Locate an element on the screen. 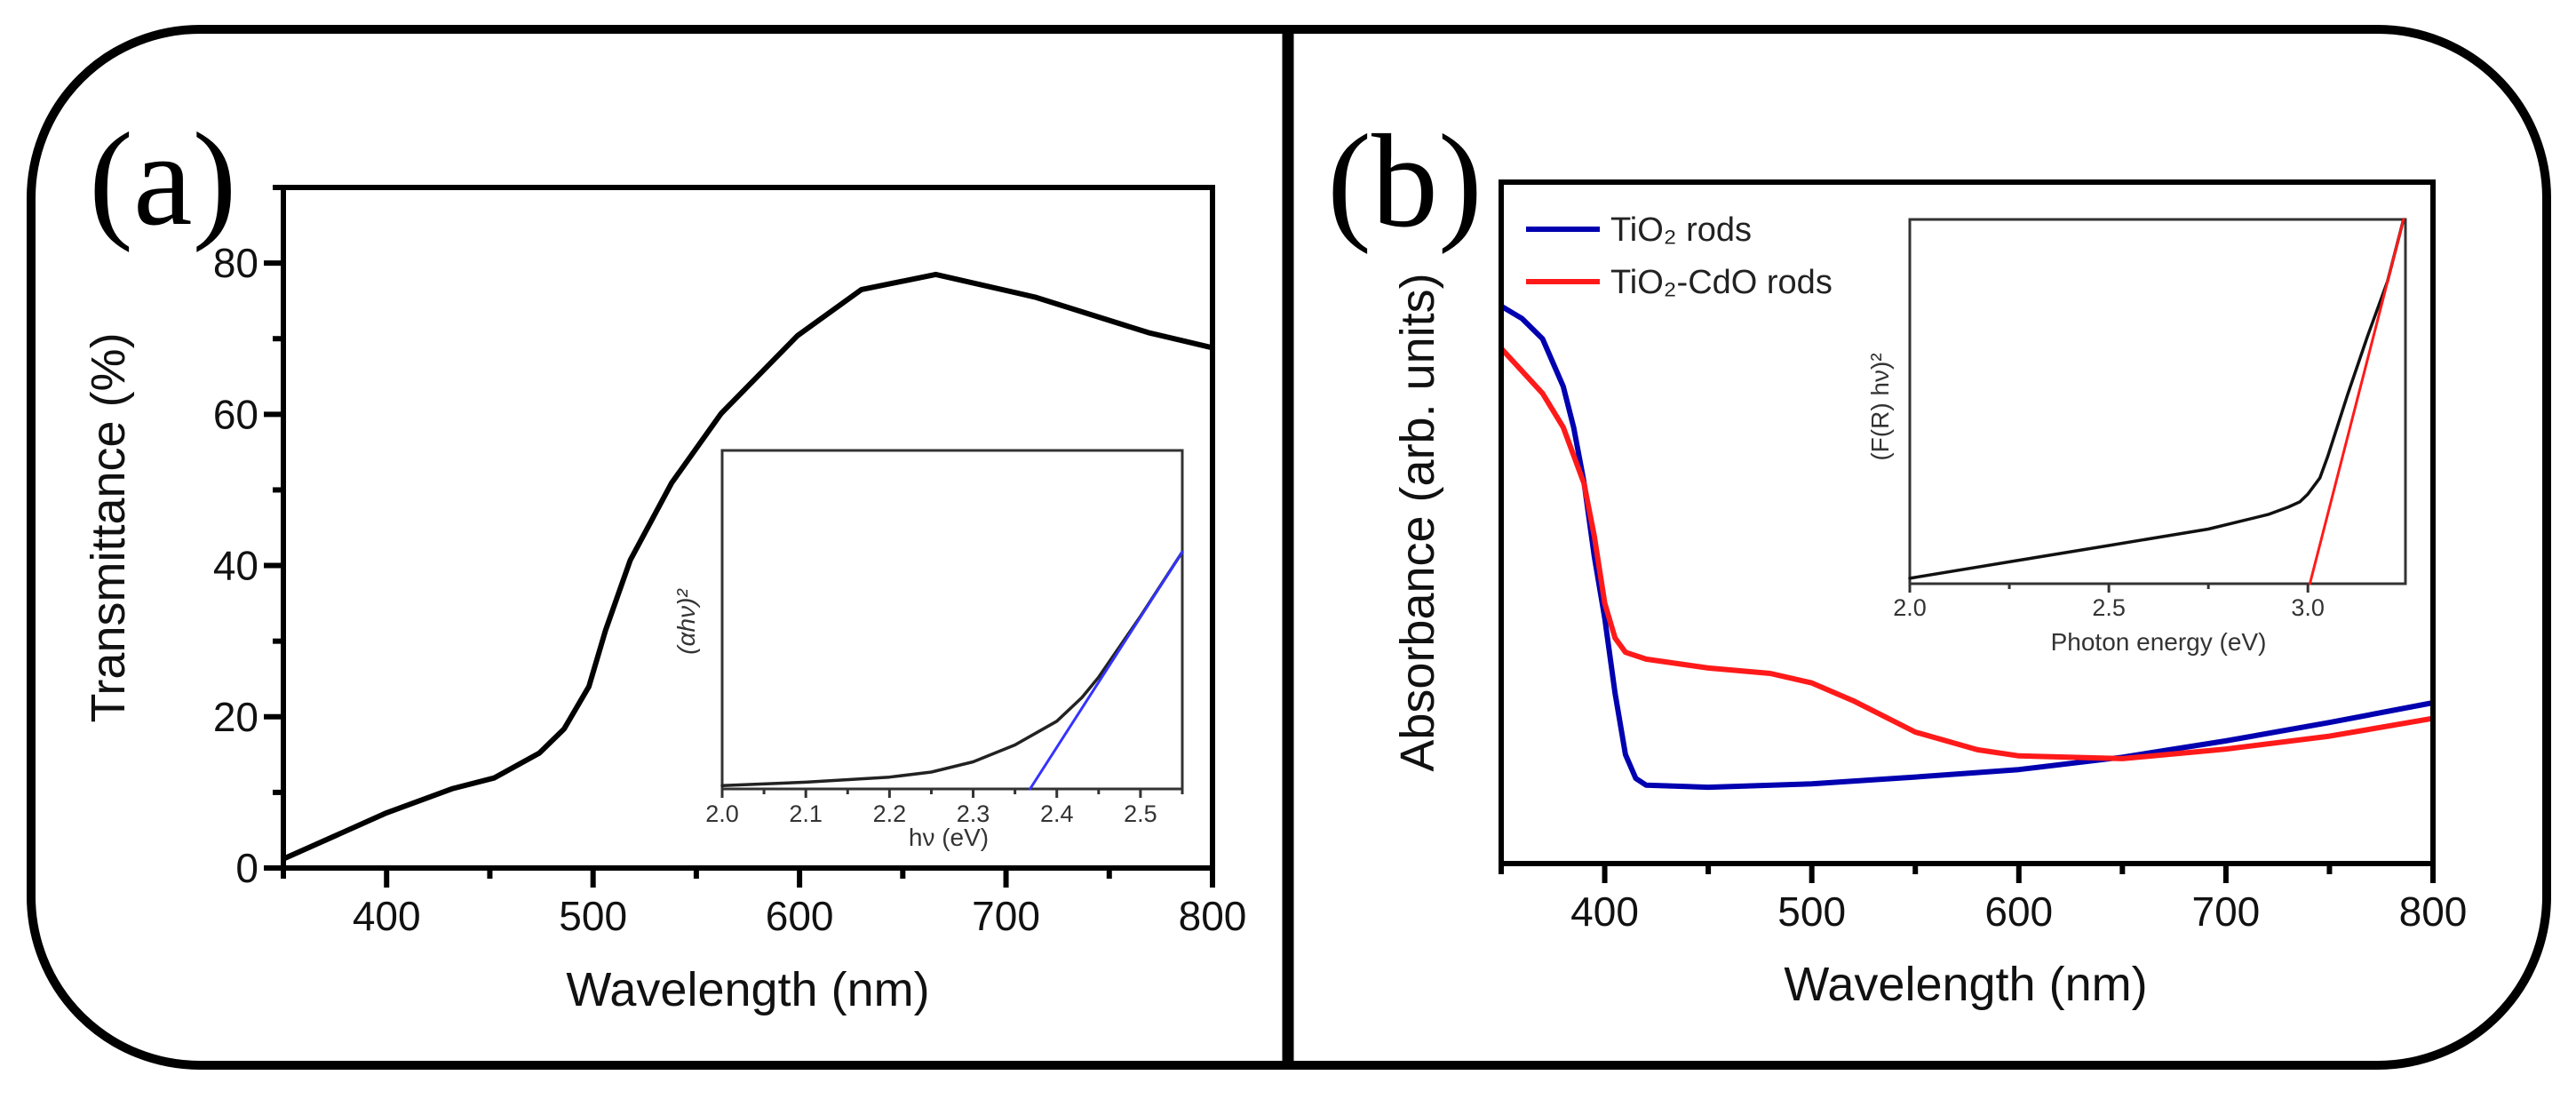 Image resolution: width=2576 pixels, height=1099 pixels. inset-y-axis-title: (αhν)² is located at coordinates (686, 621).